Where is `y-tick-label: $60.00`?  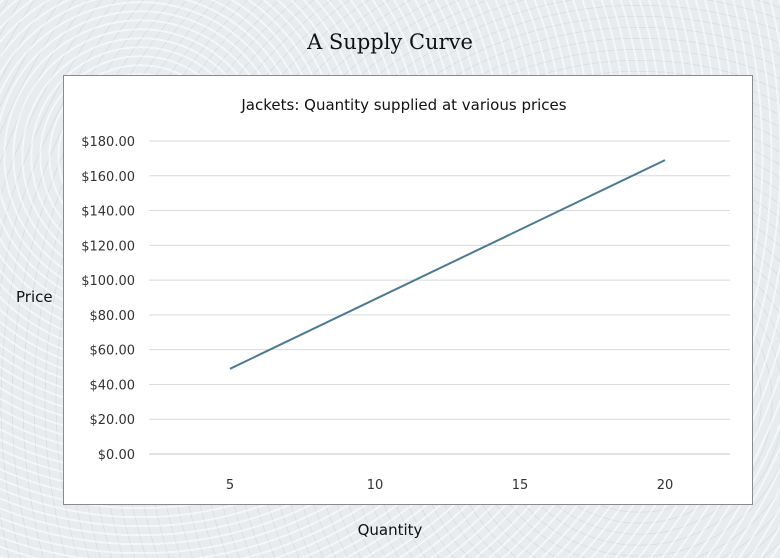
y-tick-label: $60.00 is located at coordinates (113, 351).